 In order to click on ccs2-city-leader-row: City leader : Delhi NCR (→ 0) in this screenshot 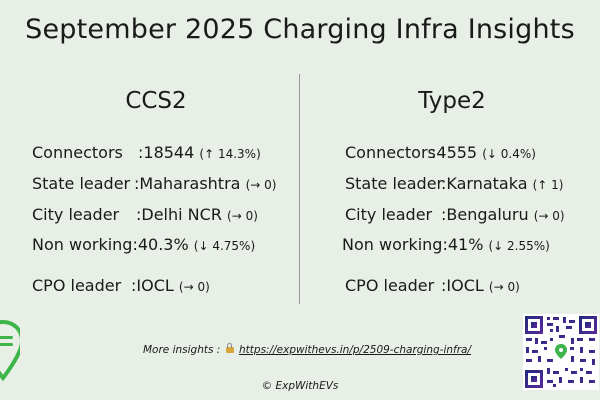, I will do `click(145, 214)`.